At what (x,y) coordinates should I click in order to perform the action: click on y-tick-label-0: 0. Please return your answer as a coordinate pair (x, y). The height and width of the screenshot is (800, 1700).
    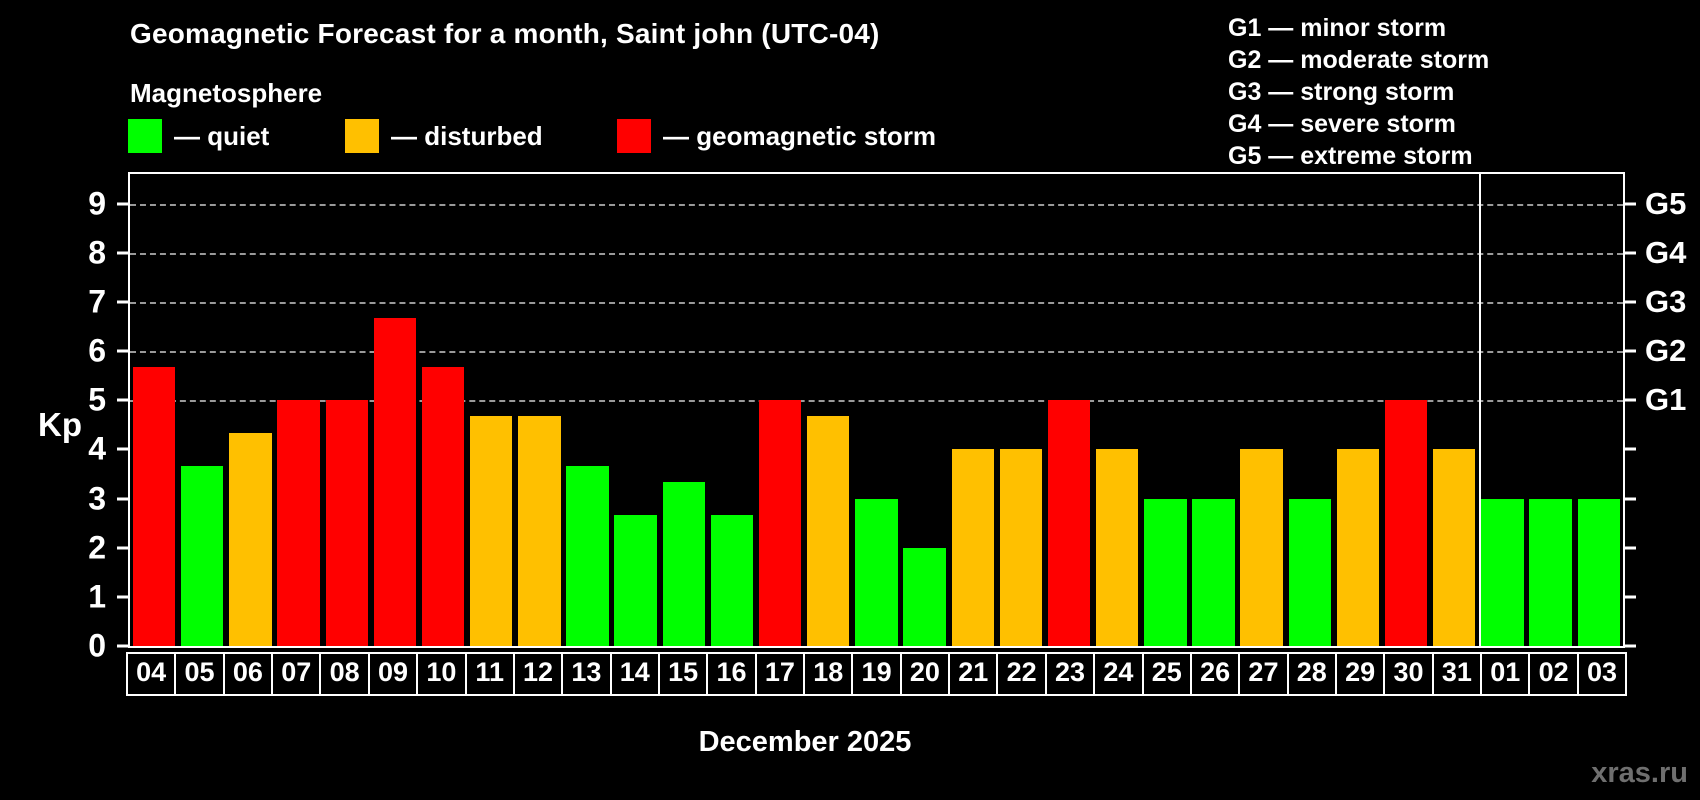
    Looking at the image, I should click on (97, 645).